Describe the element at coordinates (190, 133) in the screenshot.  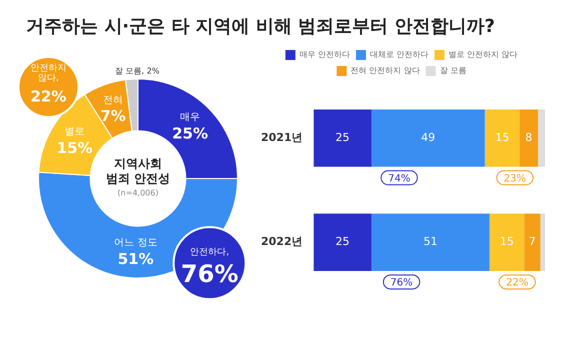
I see `data-label: 25%` at that location.